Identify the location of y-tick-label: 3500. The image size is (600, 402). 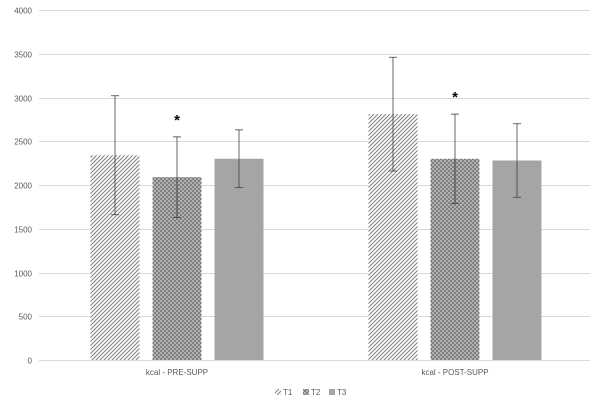
(23, 55).